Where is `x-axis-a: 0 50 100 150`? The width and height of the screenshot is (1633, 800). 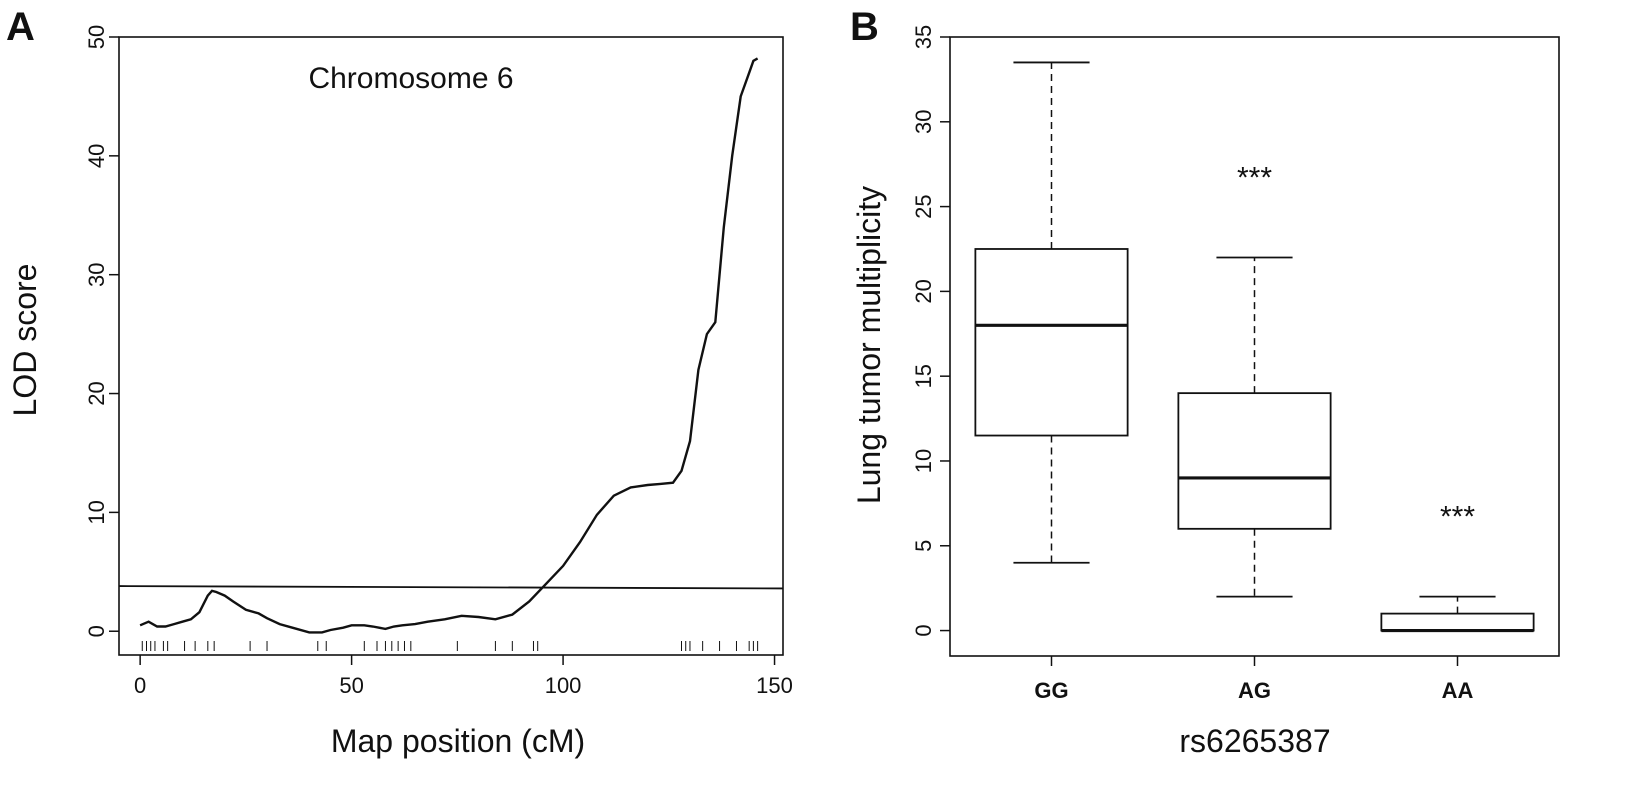
x-axis-a: 0 50 100 150 is located at coordinates (463, 676).